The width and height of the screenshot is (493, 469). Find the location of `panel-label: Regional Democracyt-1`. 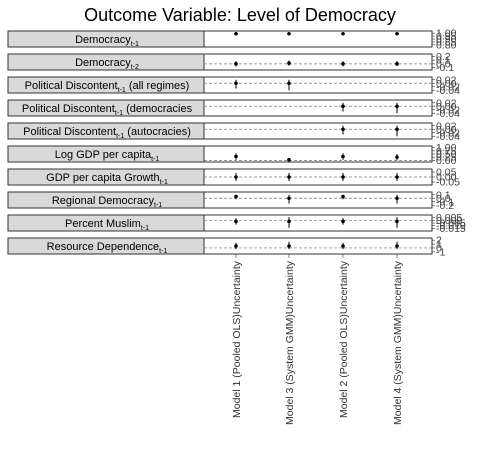

panel-label: Regional Democracyt-1 is located at coordinates (107, 202).